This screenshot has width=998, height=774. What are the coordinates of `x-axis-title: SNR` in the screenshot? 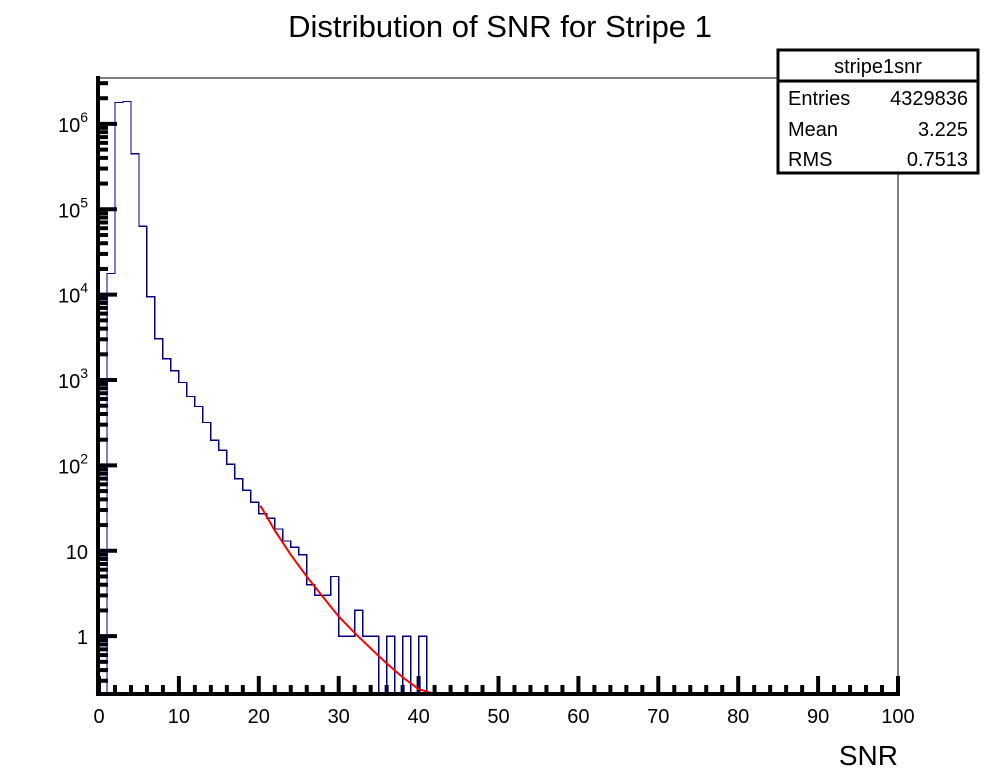 It's located at (868, 755).